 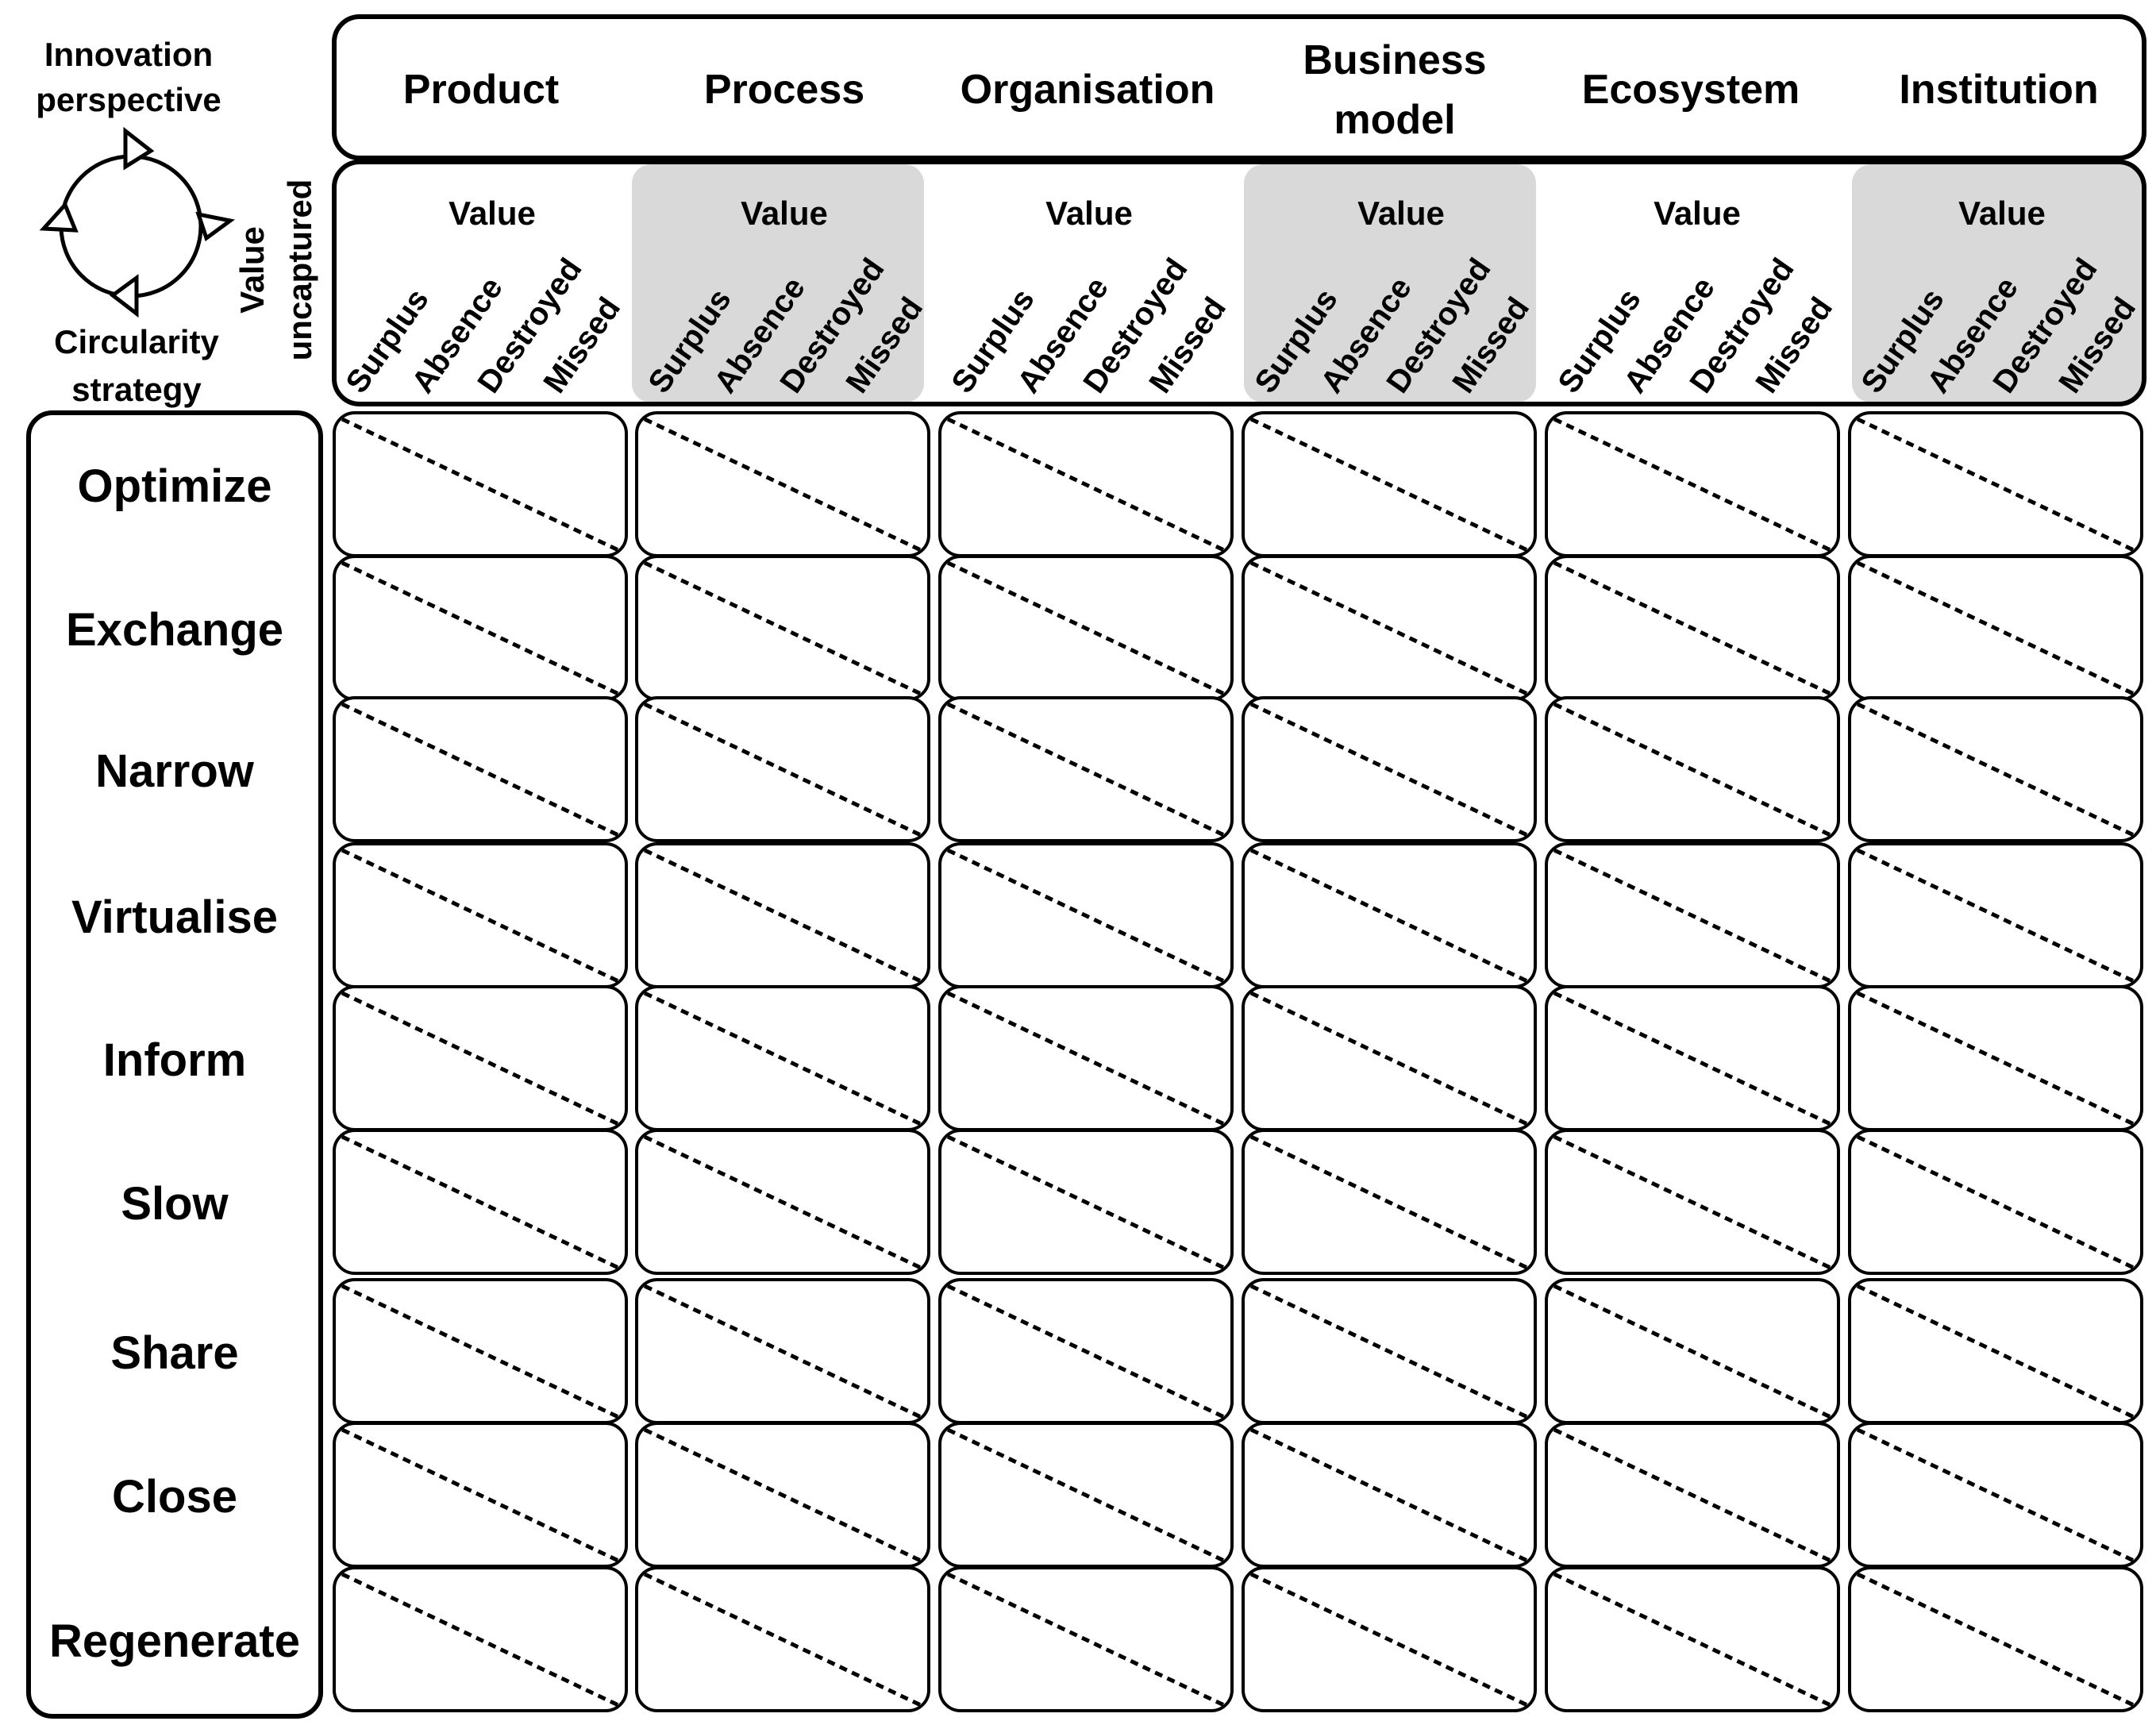 What do you see at coordinates (1239, 87) in the screenshot?
I see `perspective-header-frame` at bounding box center [1239, 87].